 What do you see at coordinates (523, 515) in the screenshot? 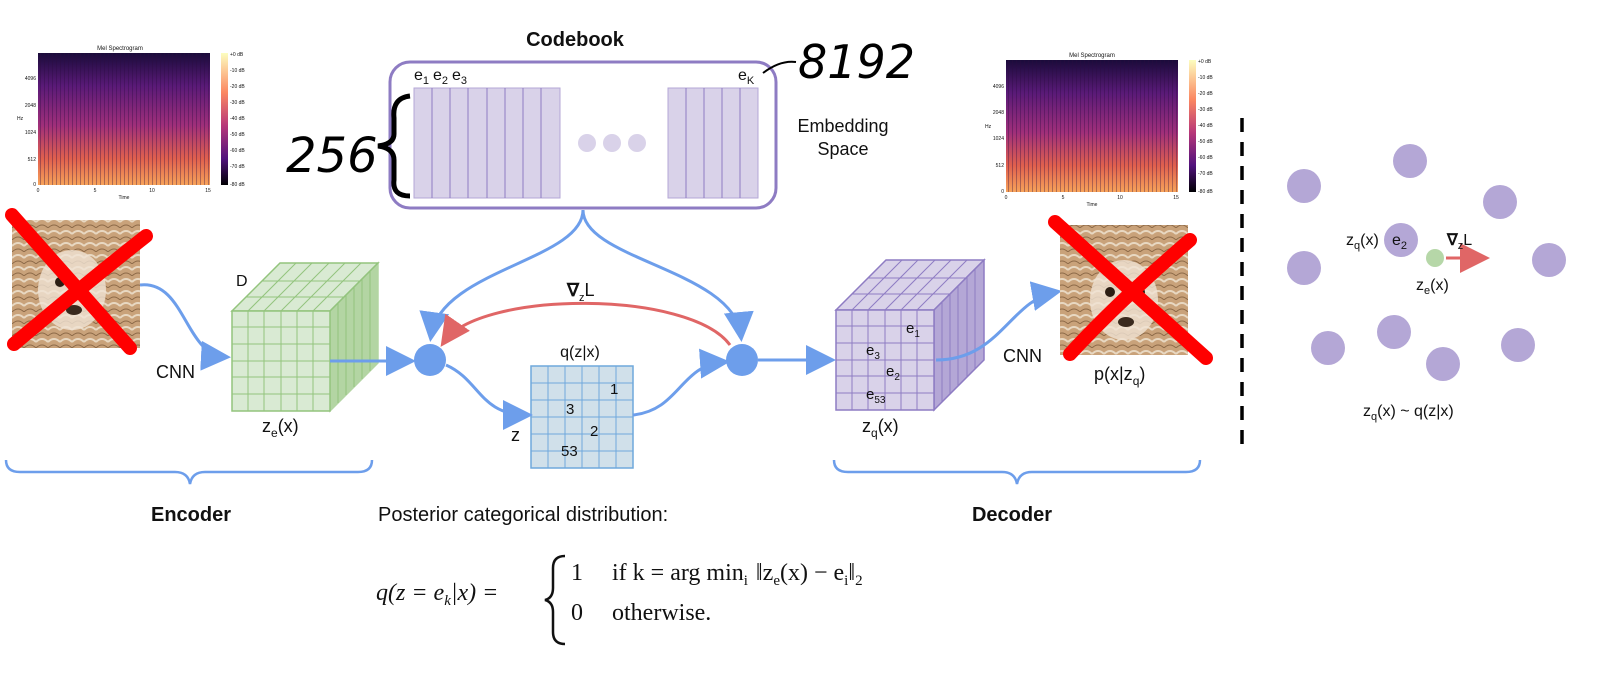
I see `formula-heading: Posterior categorical distribution:` at bounding box center [523, 515].